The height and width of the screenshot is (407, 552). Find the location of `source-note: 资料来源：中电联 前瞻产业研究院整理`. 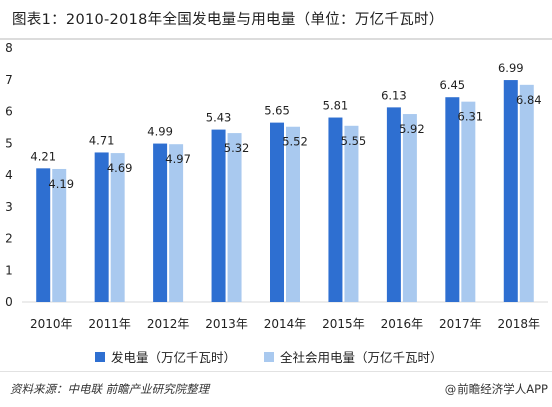

source-note: 资料来源：中电联 前瞻产业研究院整理 is located at coordinates (110, 389).